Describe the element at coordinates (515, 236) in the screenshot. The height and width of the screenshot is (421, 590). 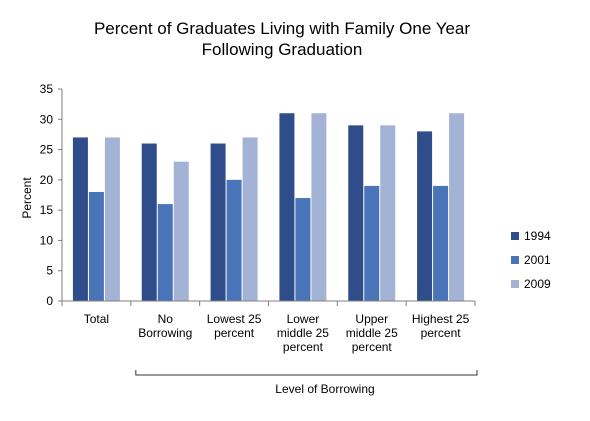
I see `legend-swatch-1994` at that location.